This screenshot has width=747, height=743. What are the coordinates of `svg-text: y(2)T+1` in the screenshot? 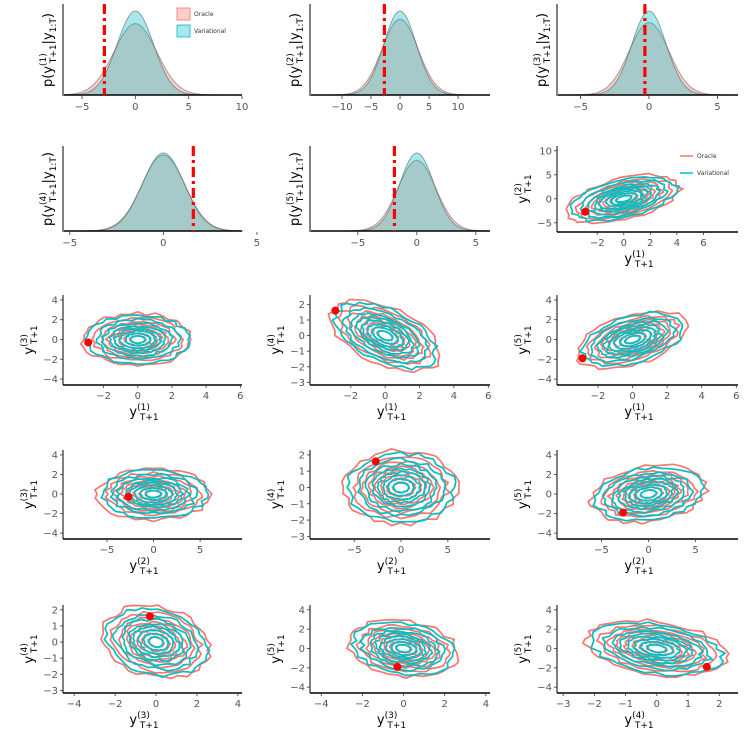 It's located at (638, 567).